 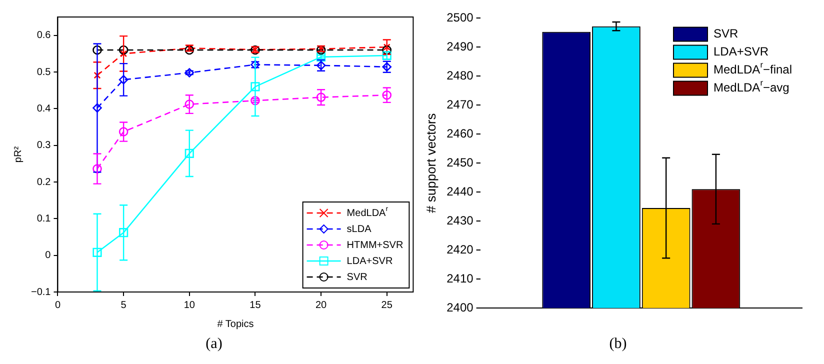 What do you see at coordinates (618, 344) in the screenshot?
I see `text: (b)` at bounding box center [618, 344].